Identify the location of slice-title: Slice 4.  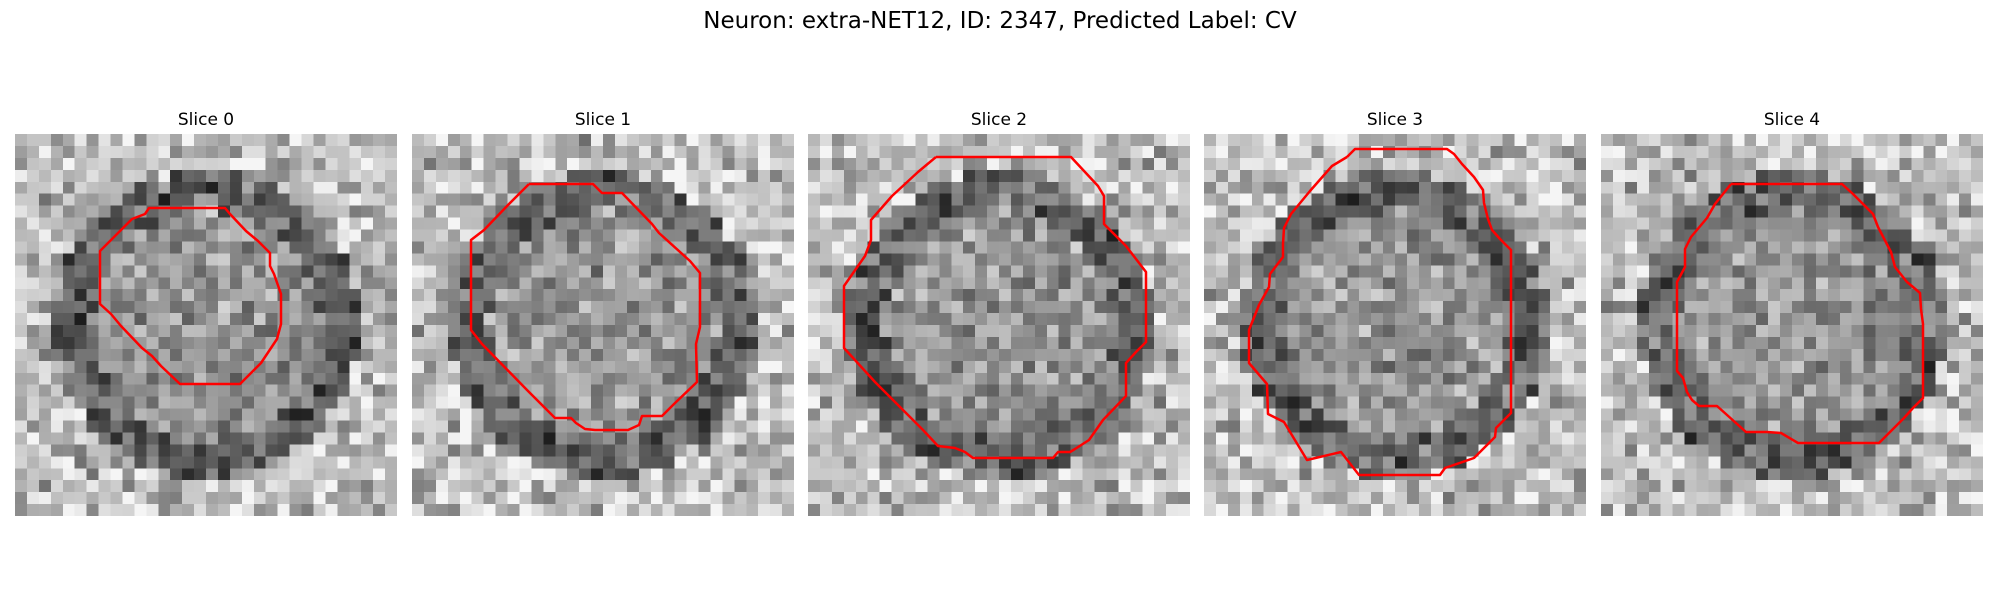
(1792, 120).